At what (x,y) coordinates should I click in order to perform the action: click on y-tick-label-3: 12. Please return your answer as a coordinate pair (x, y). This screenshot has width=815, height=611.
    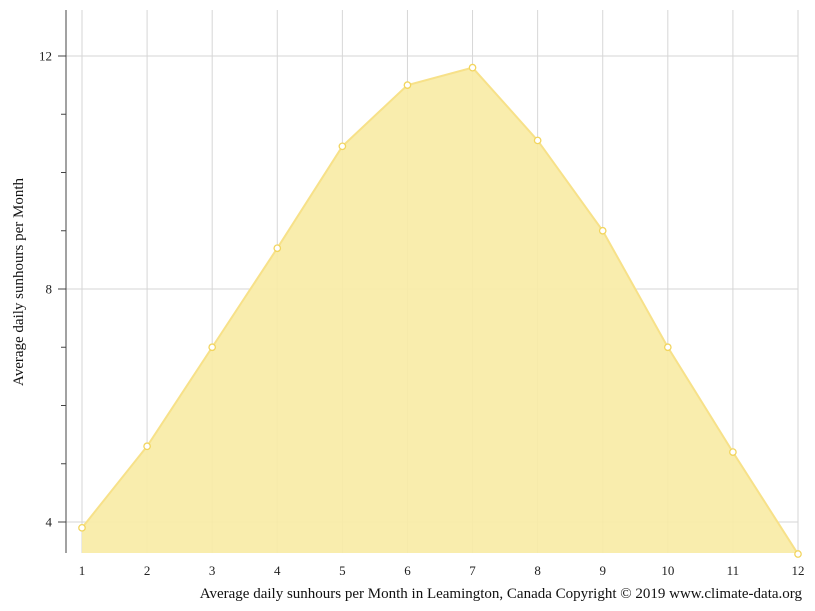
    Looking at the image, I should click on (45, 56).